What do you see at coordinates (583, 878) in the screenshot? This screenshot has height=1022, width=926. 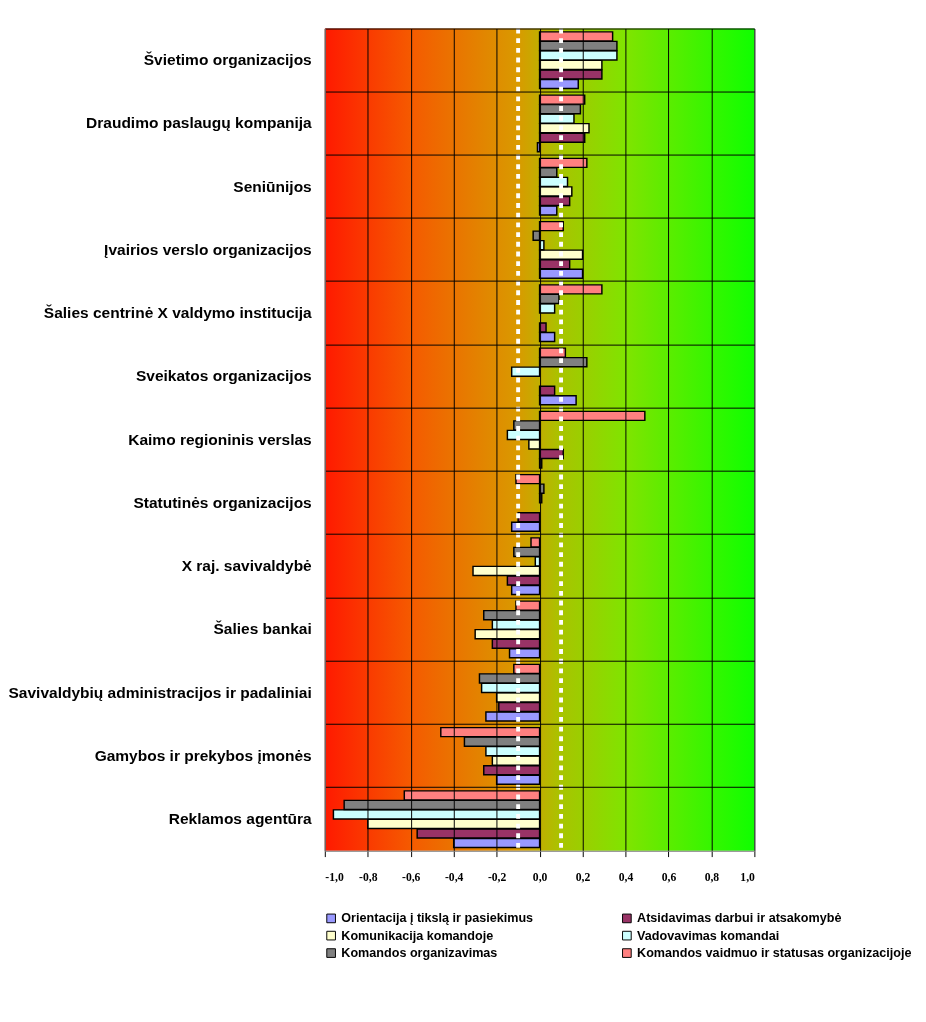 I see `x-tick-label: 0,2` at bounding box center [583, 878].